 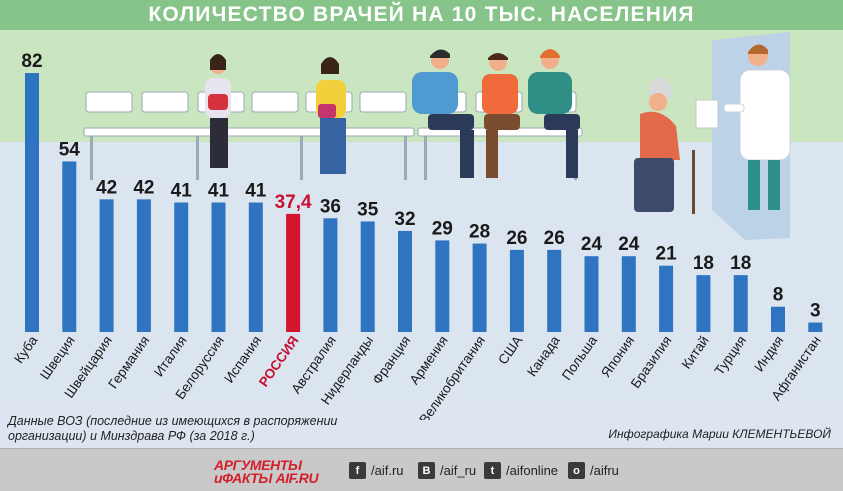 I want to click on value-label-9: 36, so click(x=330, y=206).